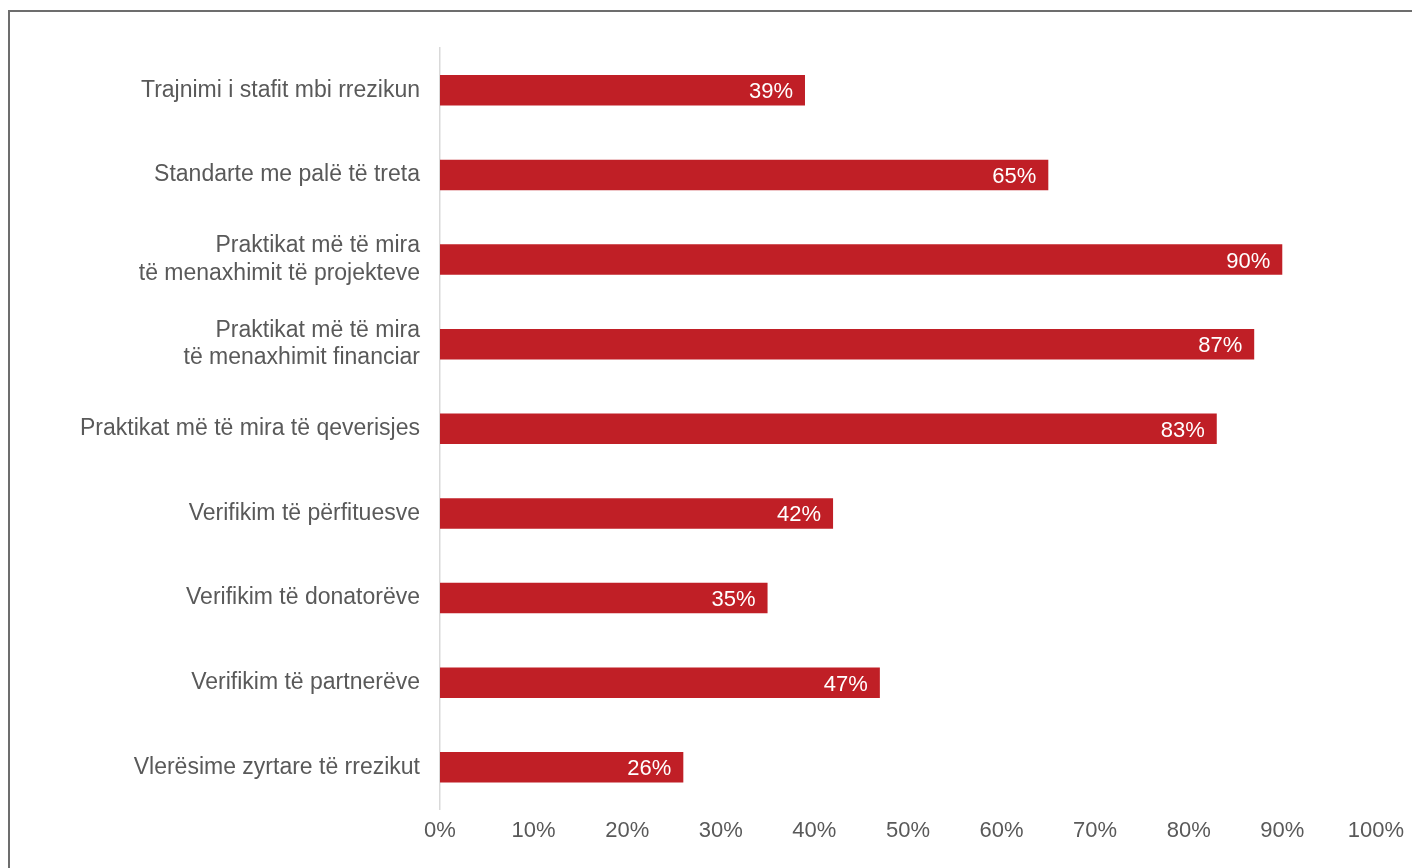 This screenshot has width=1412, height=868. I want to click on x-tick-label: 100%, so click(1376, 829).